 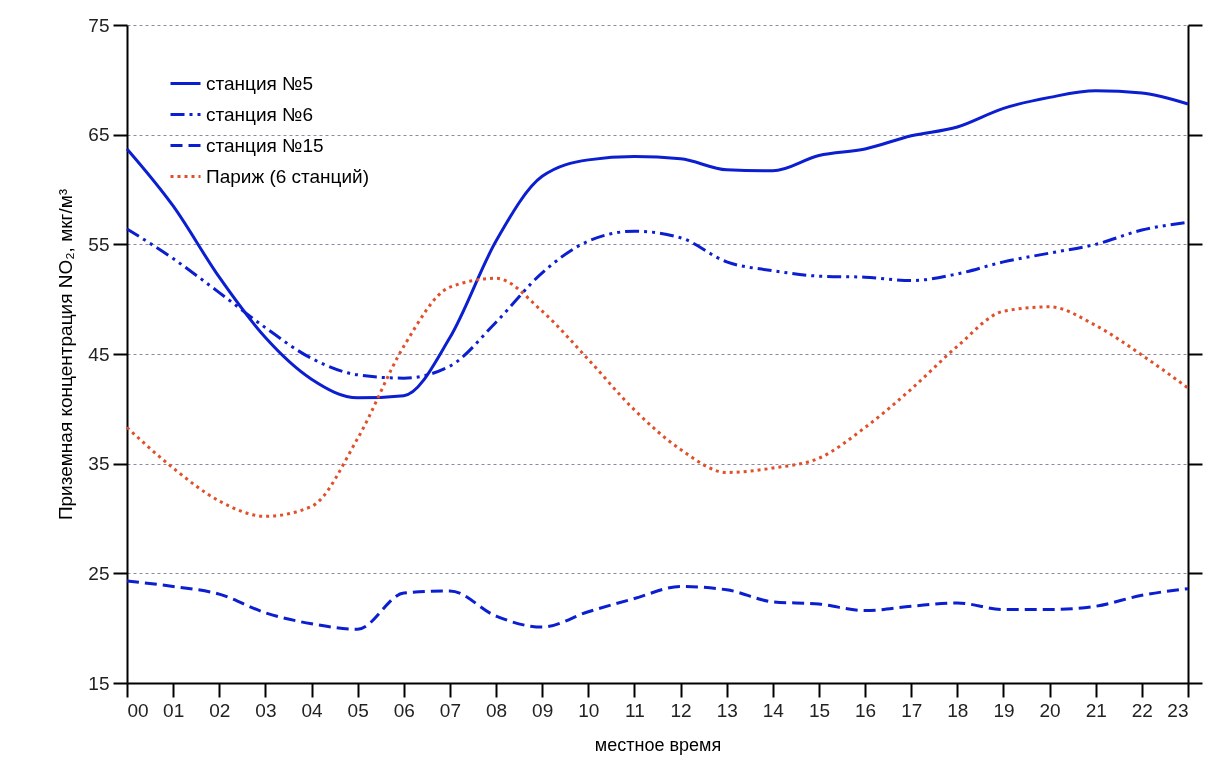 I want to click on x-tick-label: 19, so click(x=1004, y=710).